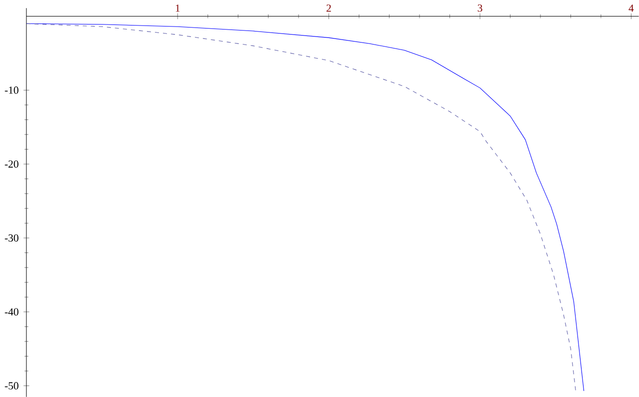 This screenshot has height=397, width=639. Describe the element at coordinates (328, 8) in the screenshot. I see `x-tick-label: 2` at that location.